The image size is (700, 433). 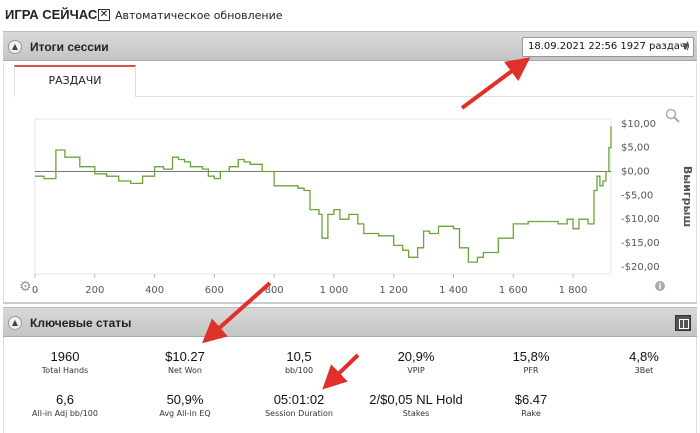 I want to click on session-panel-title: Итоги сессии, so click(x=69, y=47).